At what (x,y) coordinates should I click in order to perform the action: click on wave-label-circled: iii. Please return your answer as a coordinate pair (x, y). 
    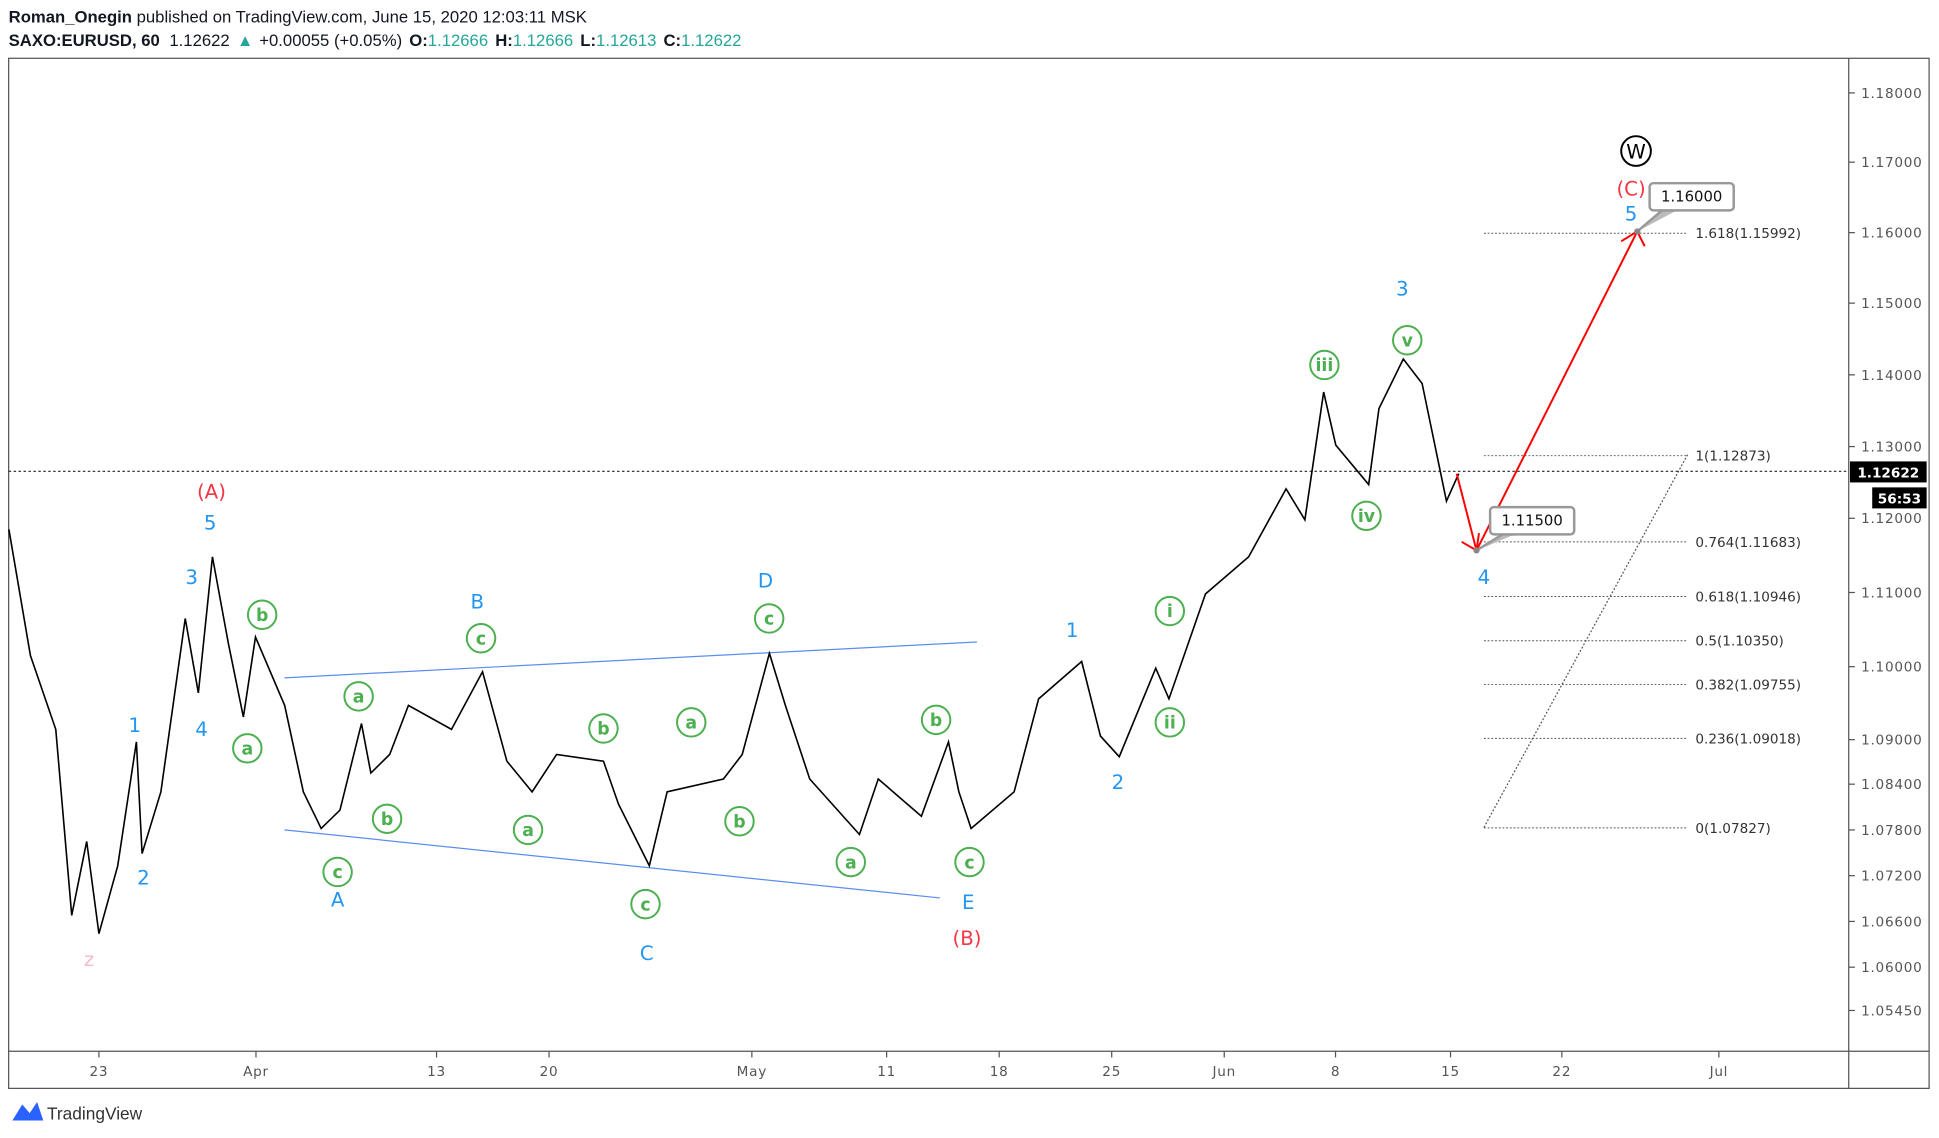
    Looking at the image, I should click on (1324, 365).